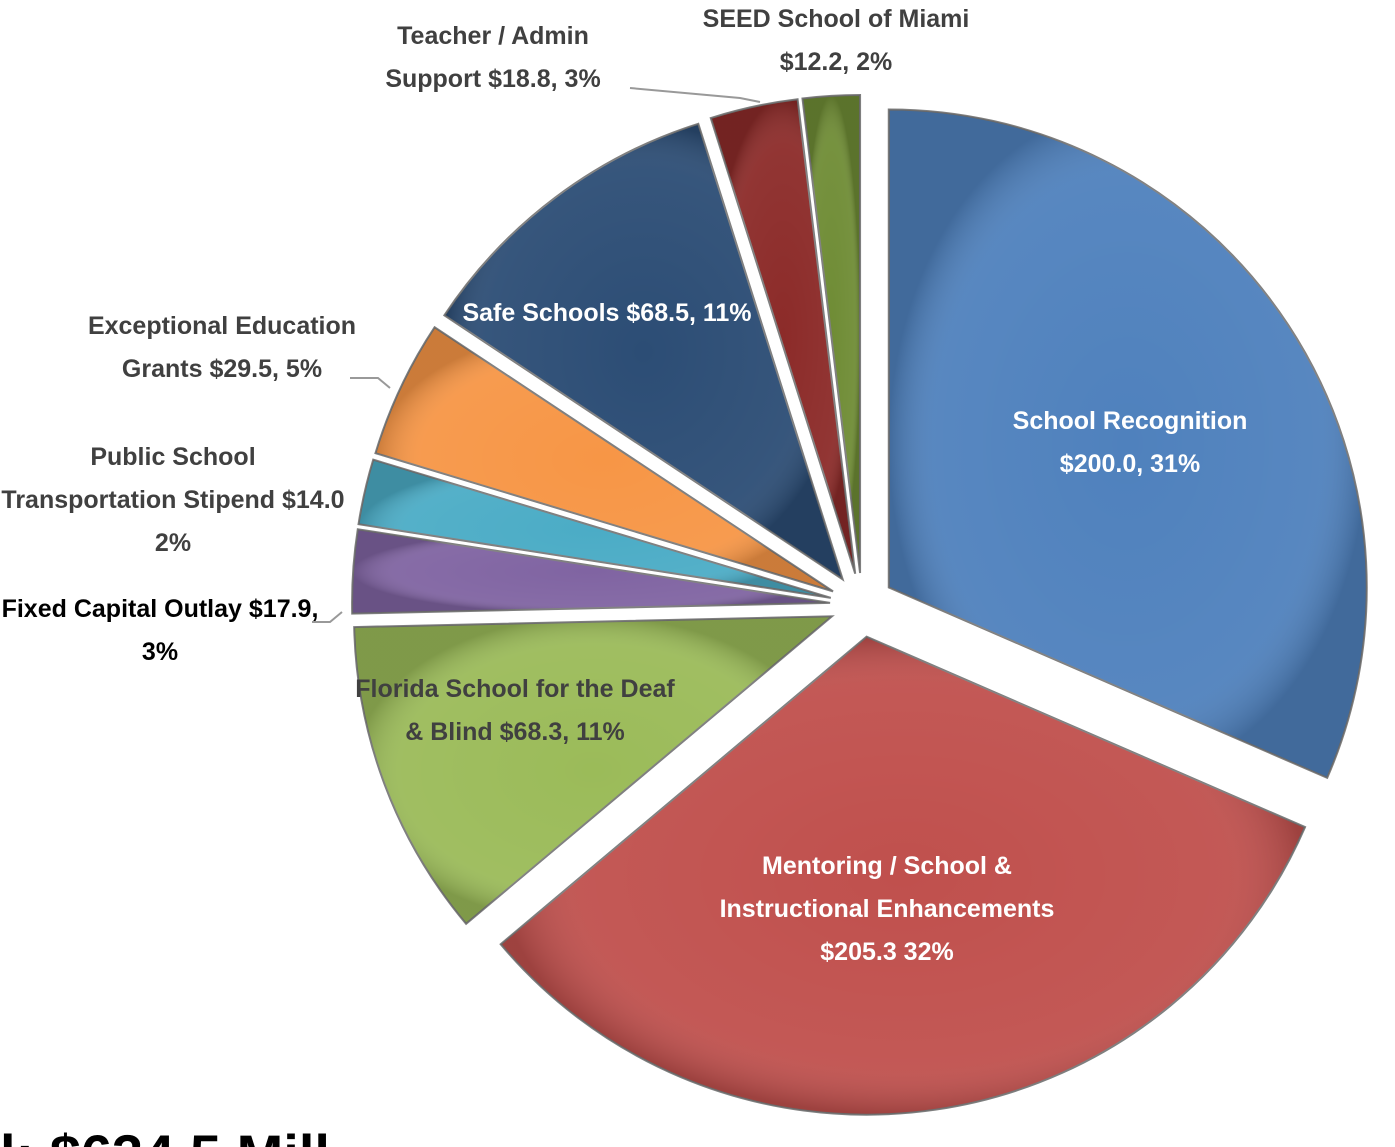 The height and width of the screenshot is (1147, 1395). Describe the element at coordinates (249, 521) in the screenshot. I see `label-value: $14.0 2%` at that location.